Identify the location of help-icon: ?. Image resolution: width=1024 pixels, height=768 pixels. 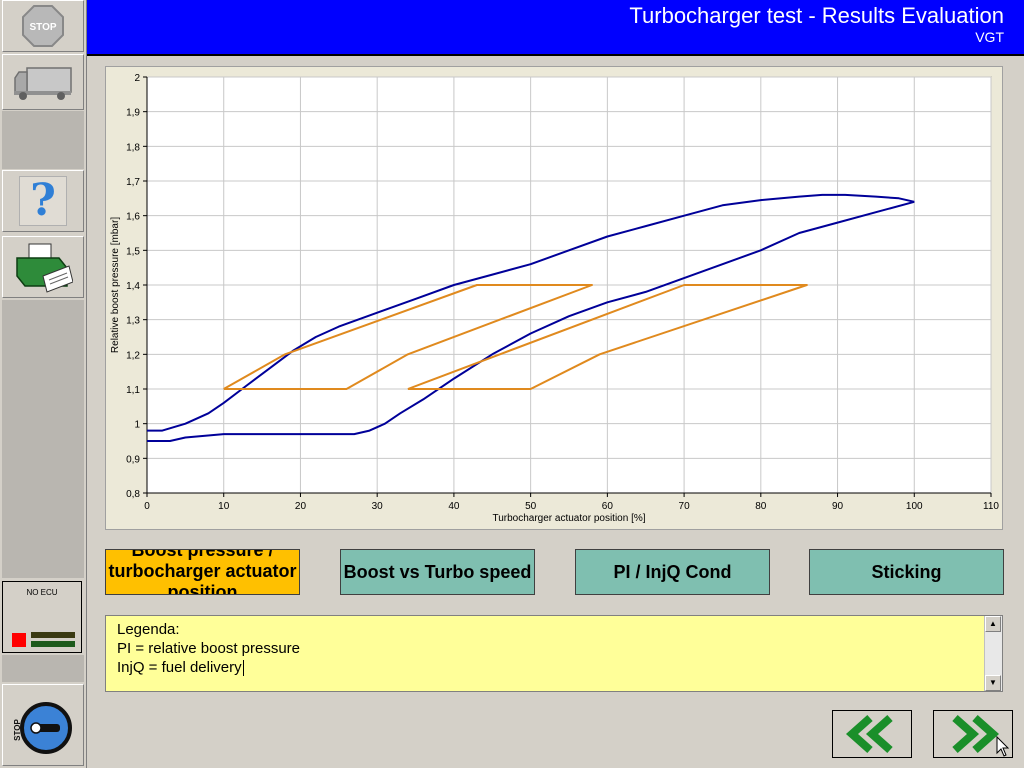
(43, 201).